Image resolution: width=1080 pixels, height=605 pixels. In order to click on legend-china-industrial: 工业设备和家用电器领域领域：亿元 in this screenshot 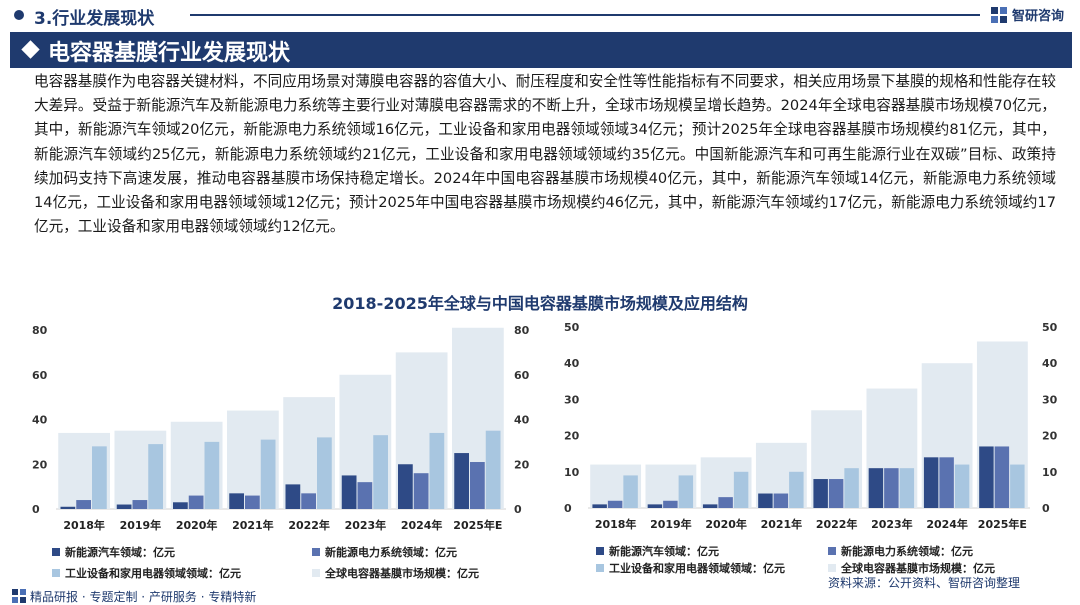, I will do `click(690, 568)`.